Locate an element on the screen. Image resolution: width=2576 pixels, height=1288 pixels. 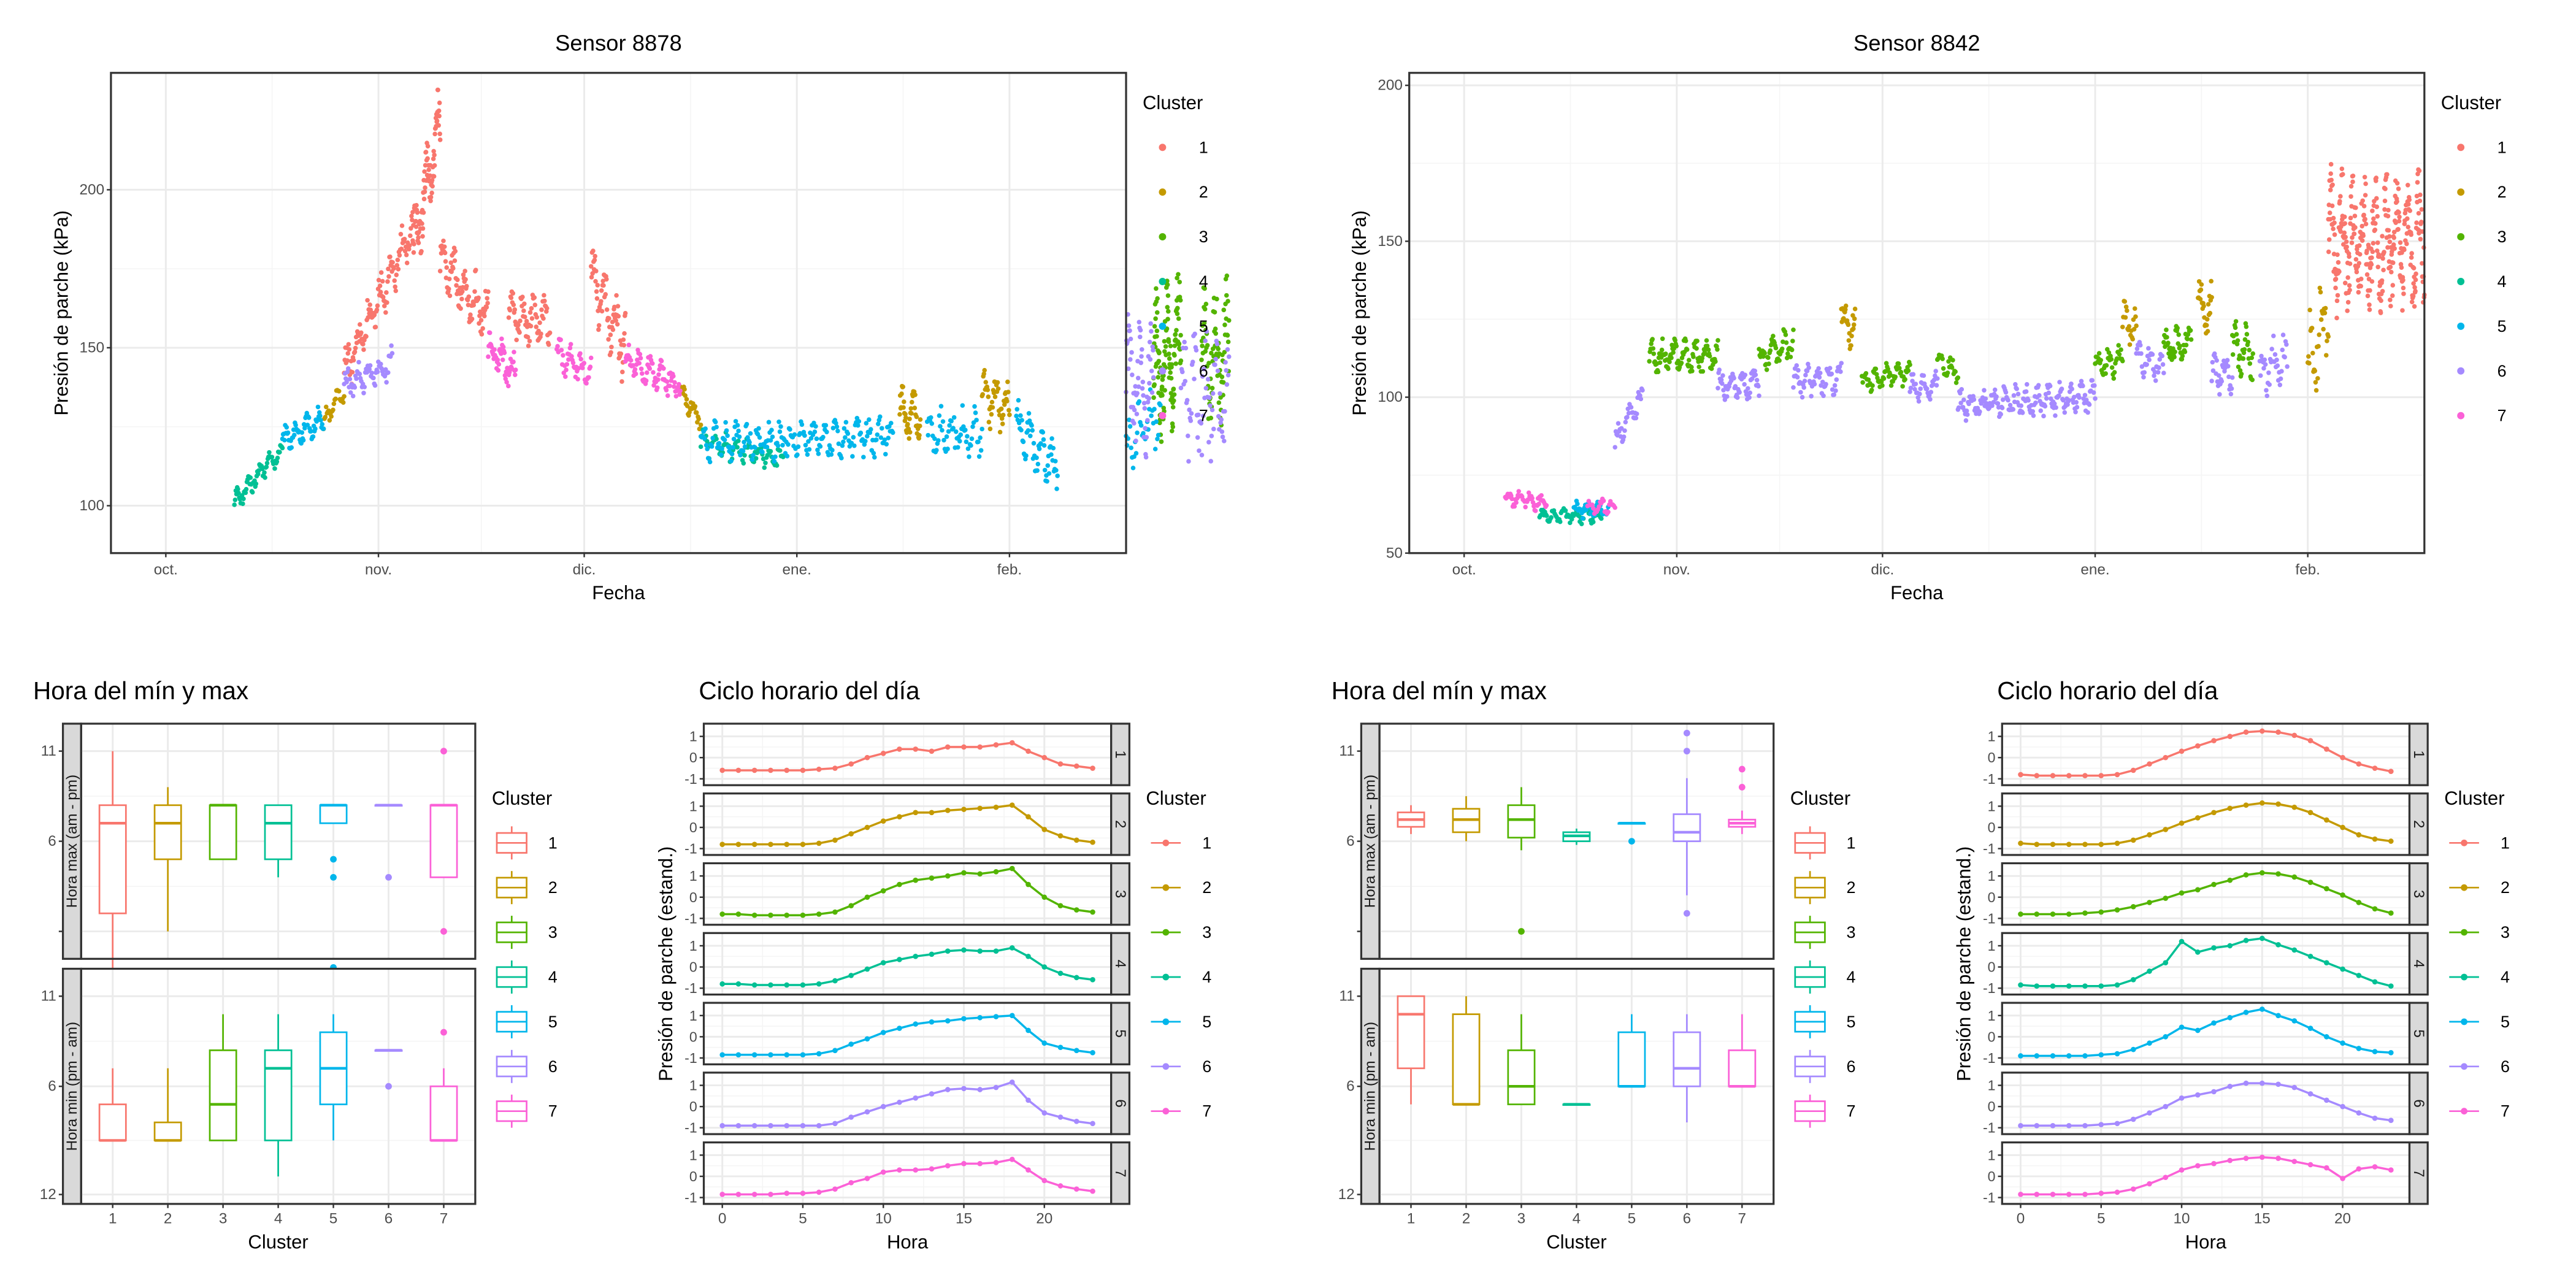
legend-label: 6 is located at coordinates (1851, 1066).